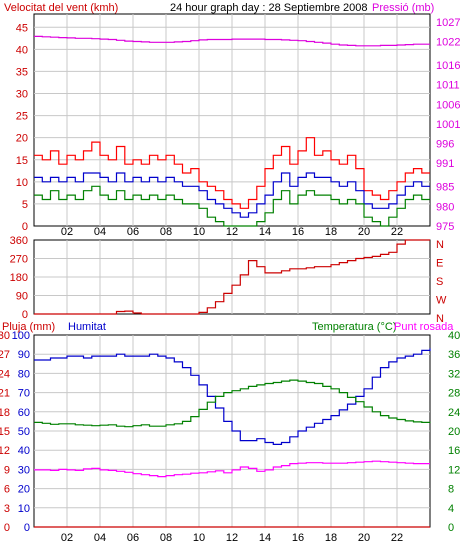 Image resolution: width=465 pixels, height=556 pixels. Describe the element at coordinates (445, 188) in the screenshot. I see `pressure-tick-985: 985` at that location.